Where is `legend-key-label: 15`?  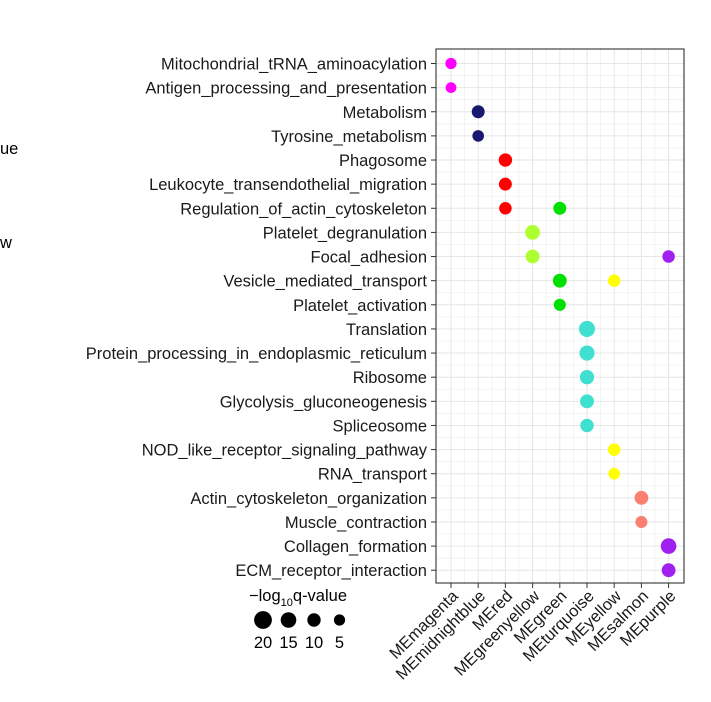
legend-key-label: 15 is located at coordinates (288, 643).